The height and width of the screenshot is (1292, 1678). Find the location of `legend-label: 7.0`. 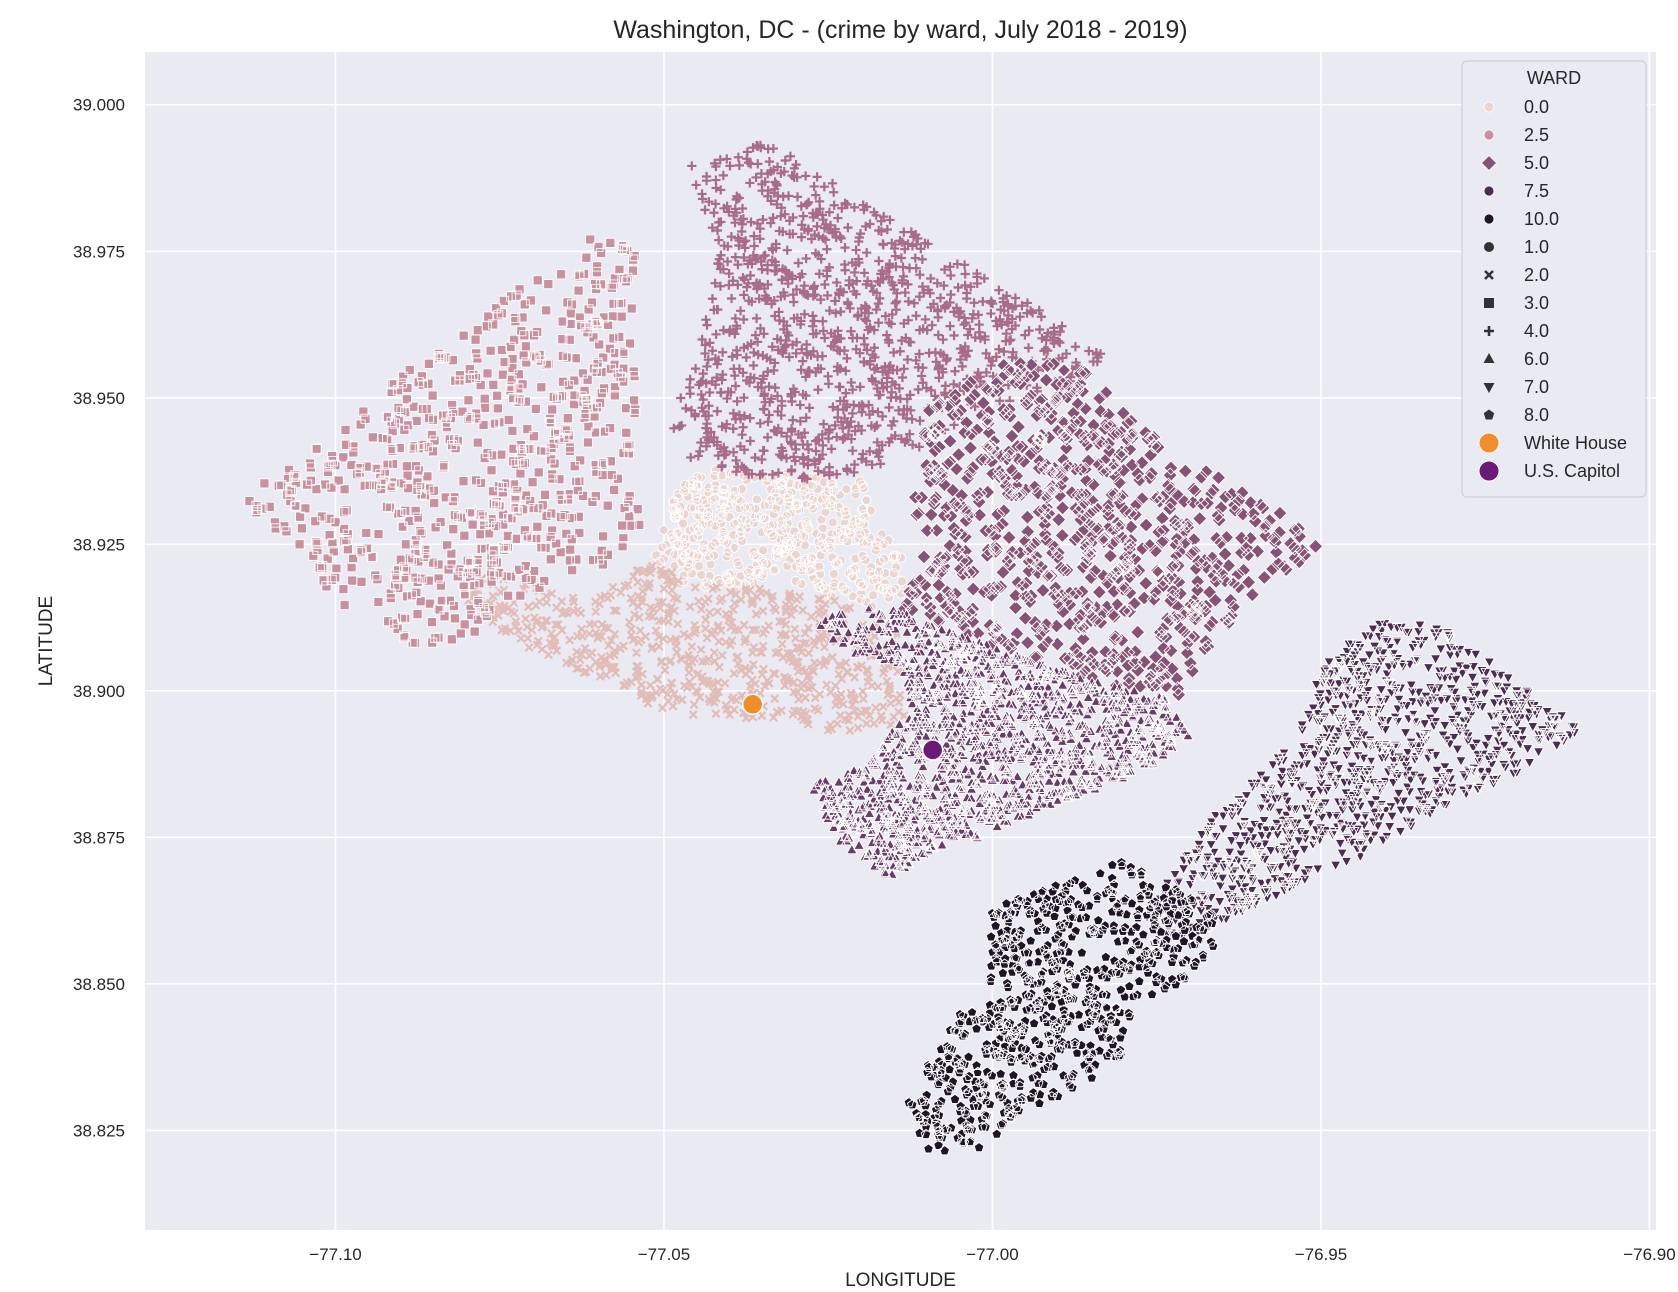

legend-label: 7.0 is located at coordinates (1536, 387).